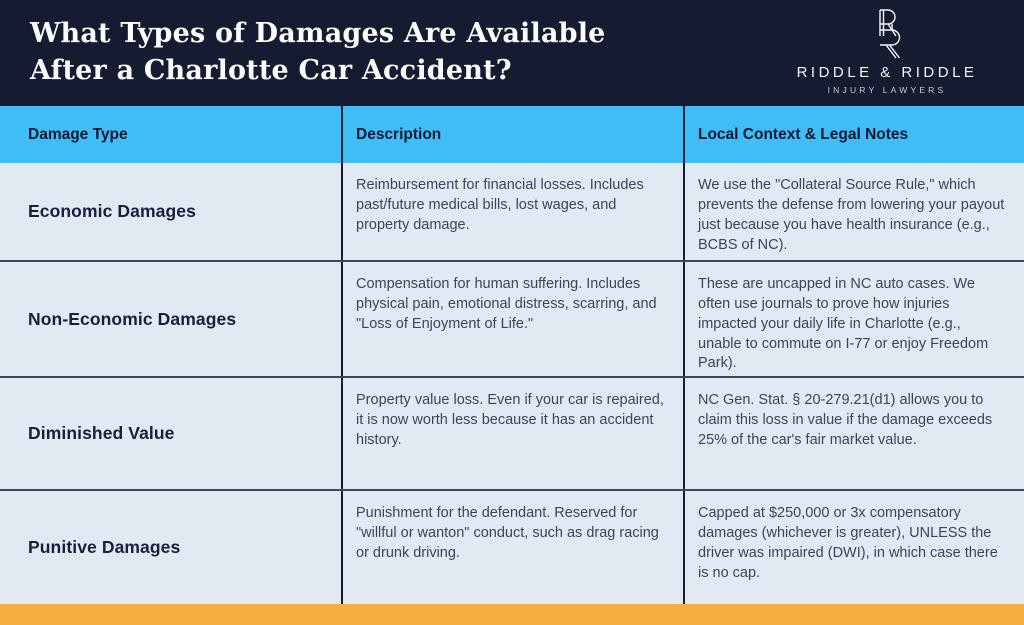  Describe the element at coordinates (112, 211) in the screenshot. I see `damage-type-cell: Economic Damages` at that location.